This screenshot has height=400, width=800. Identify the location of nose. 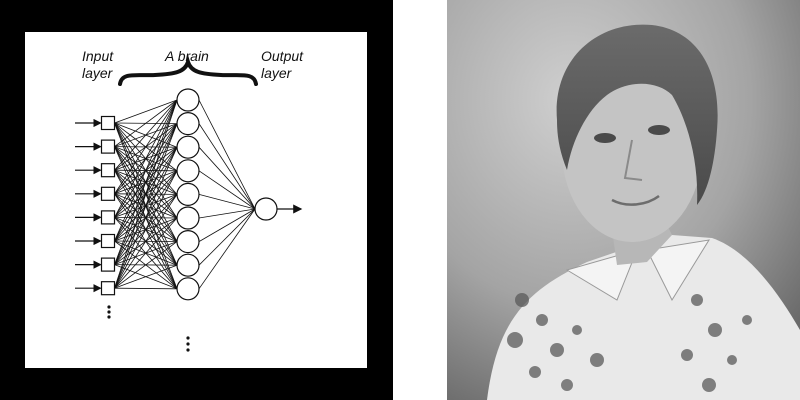
(633, 160).